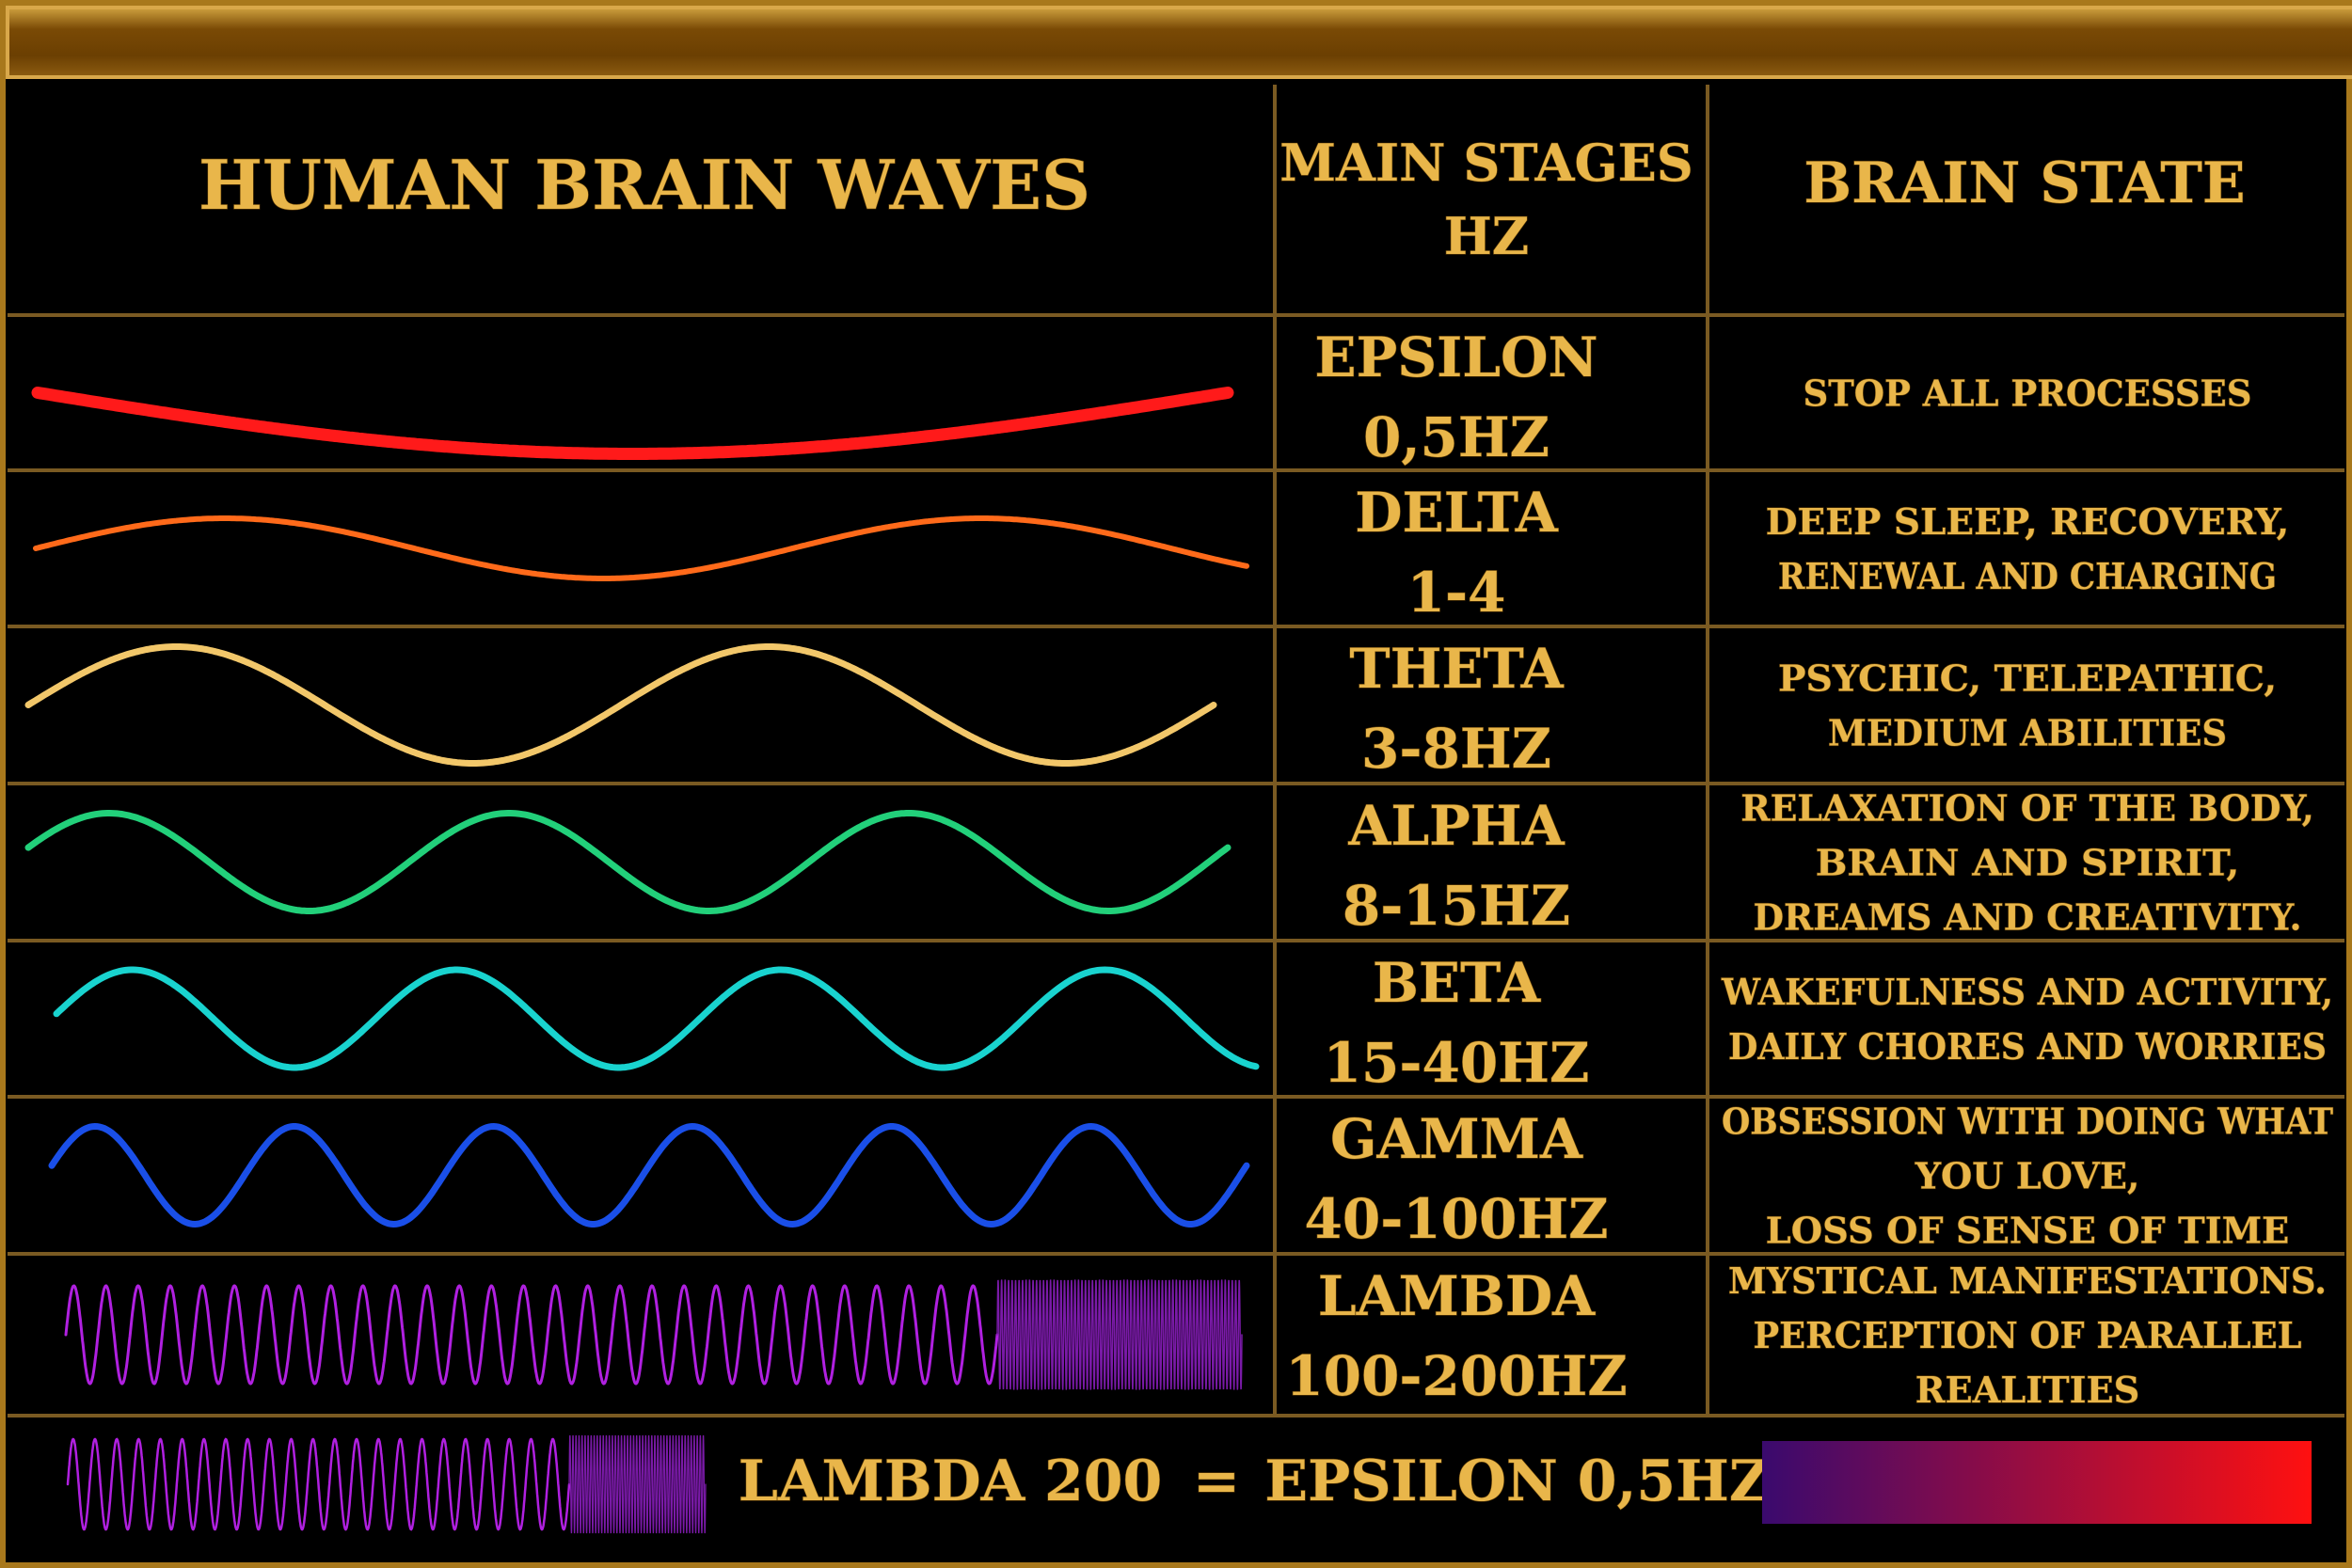  I want to click on theta-wave, so click(620, 705).